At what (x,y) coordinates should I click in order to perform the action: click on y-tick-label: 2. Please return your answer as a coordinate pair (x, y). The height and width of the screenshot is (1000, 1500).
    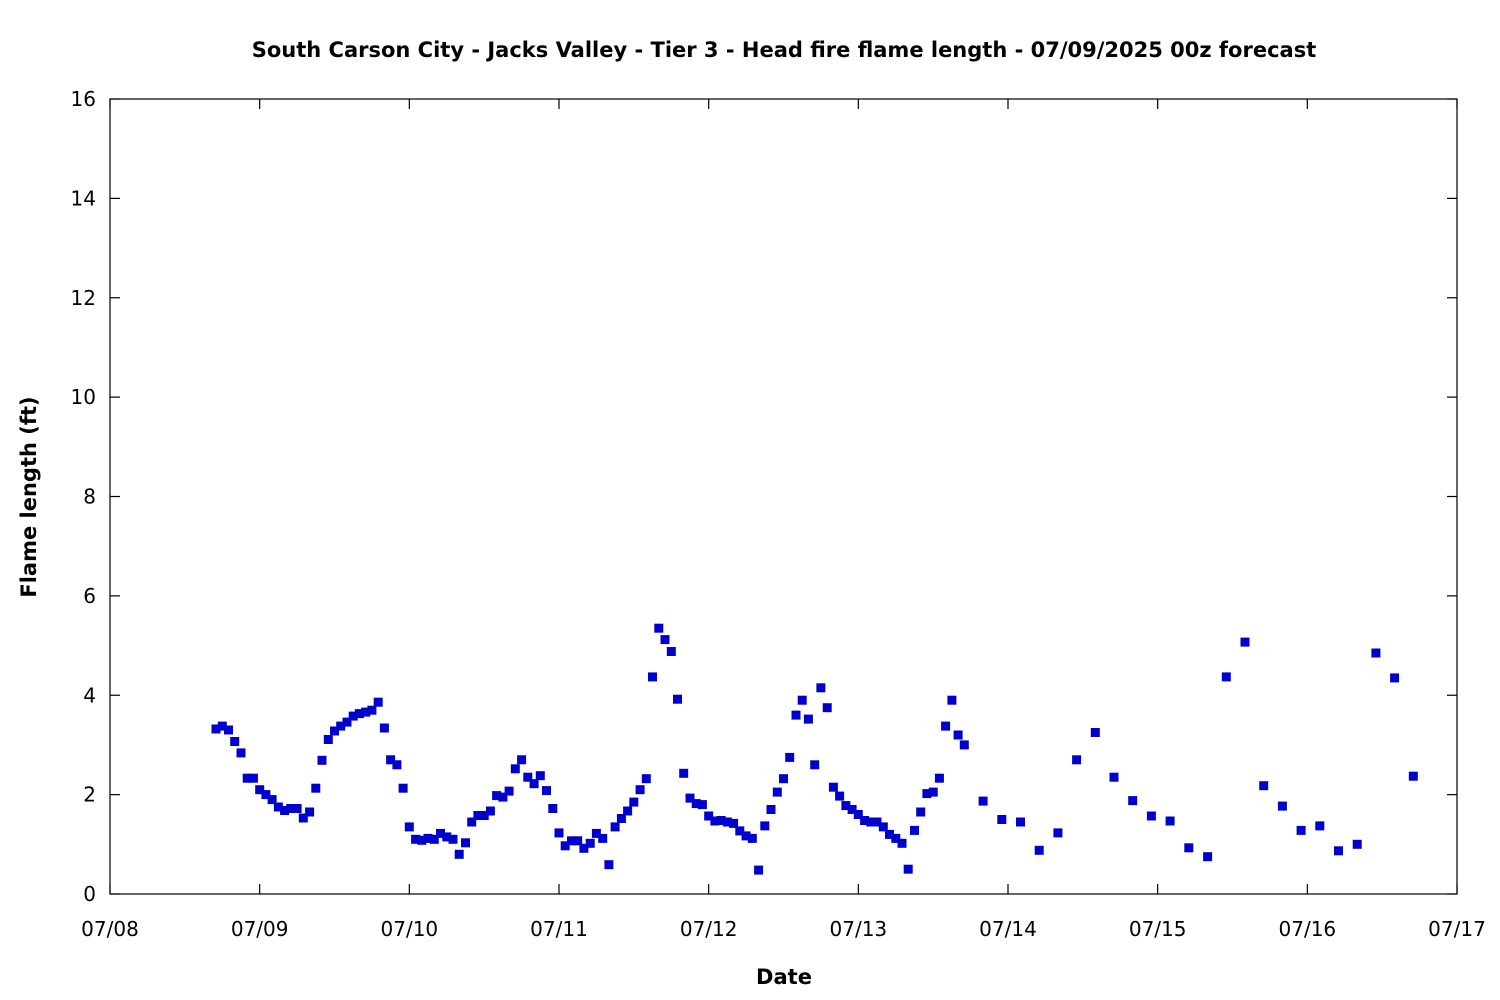
    Looking at the image, I should click on (89, 795).